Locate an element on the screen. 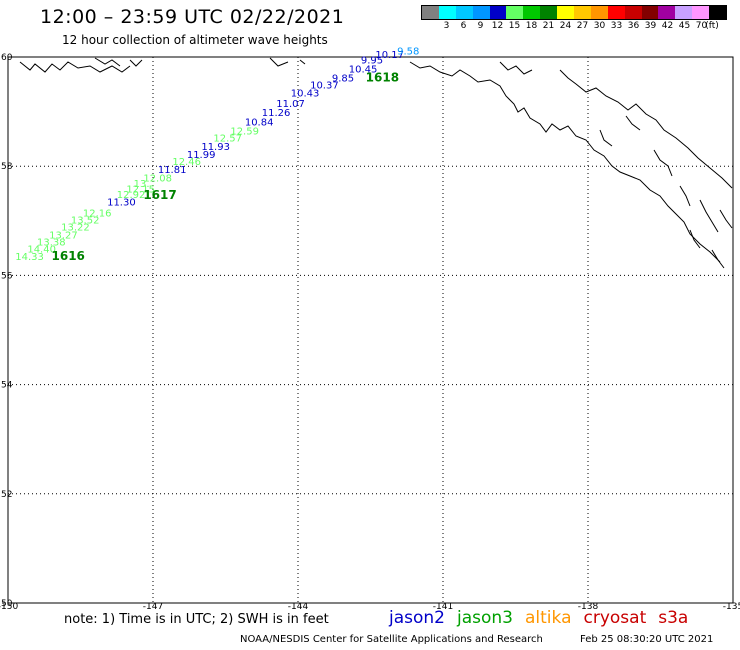 This screenshot has height=650, width=740. wave-height-label: 10.84 is located at coordinates (259, 122).